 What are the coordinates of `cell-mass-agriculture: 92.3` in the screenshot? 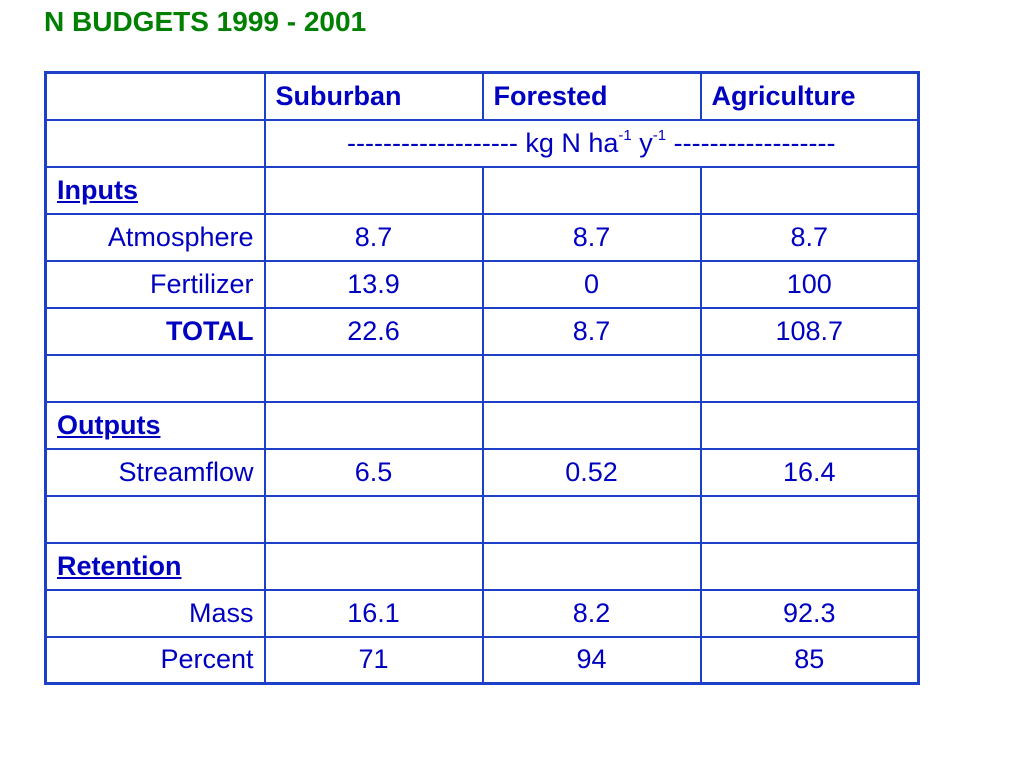 It's located at (809, 613).